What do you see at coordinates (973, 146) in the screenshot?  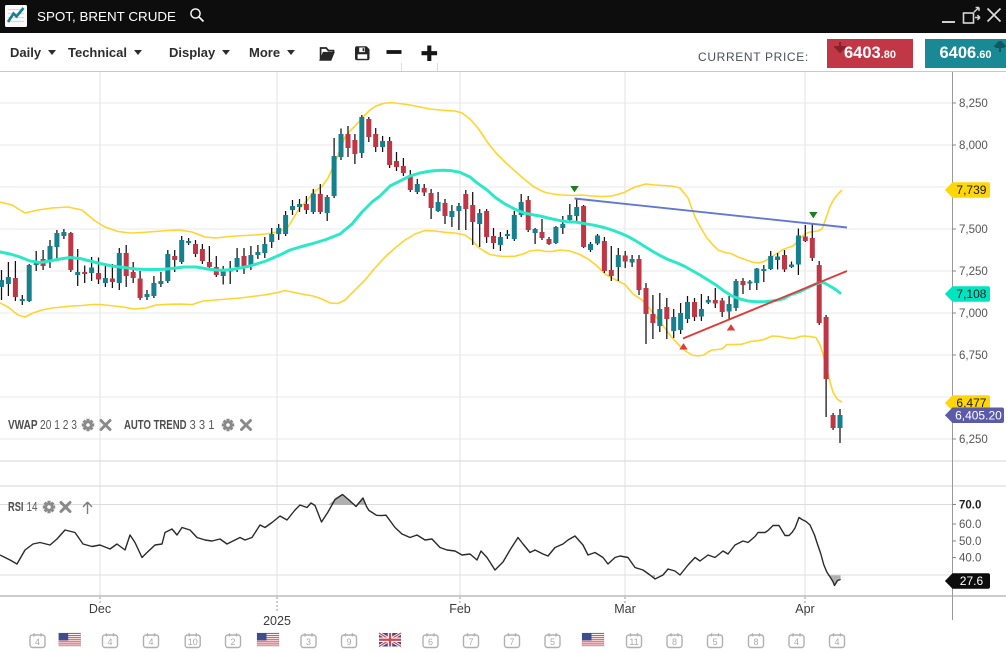 I see `svg-text: 8,000` at bounding box center [973, 146].